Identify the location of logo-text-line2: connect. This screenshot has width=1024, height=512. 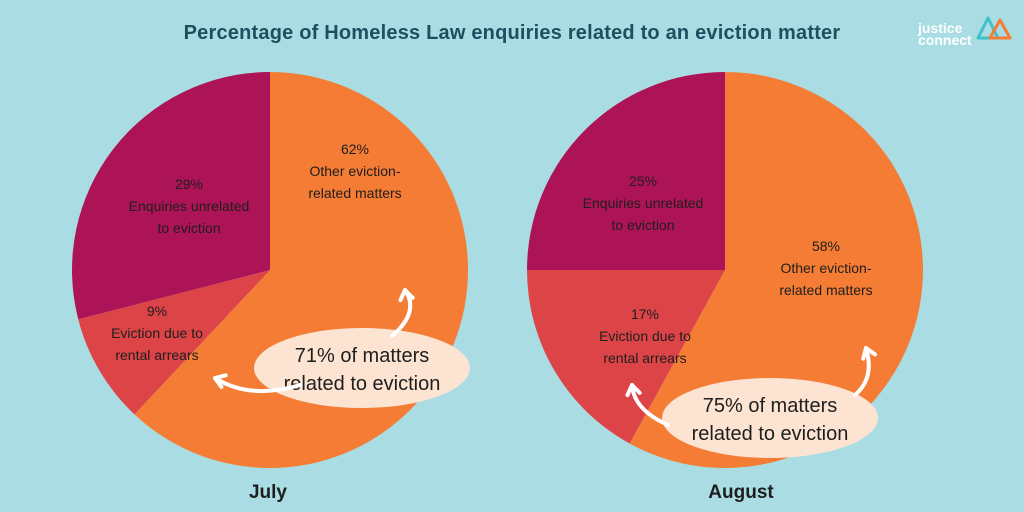
(945, 40).